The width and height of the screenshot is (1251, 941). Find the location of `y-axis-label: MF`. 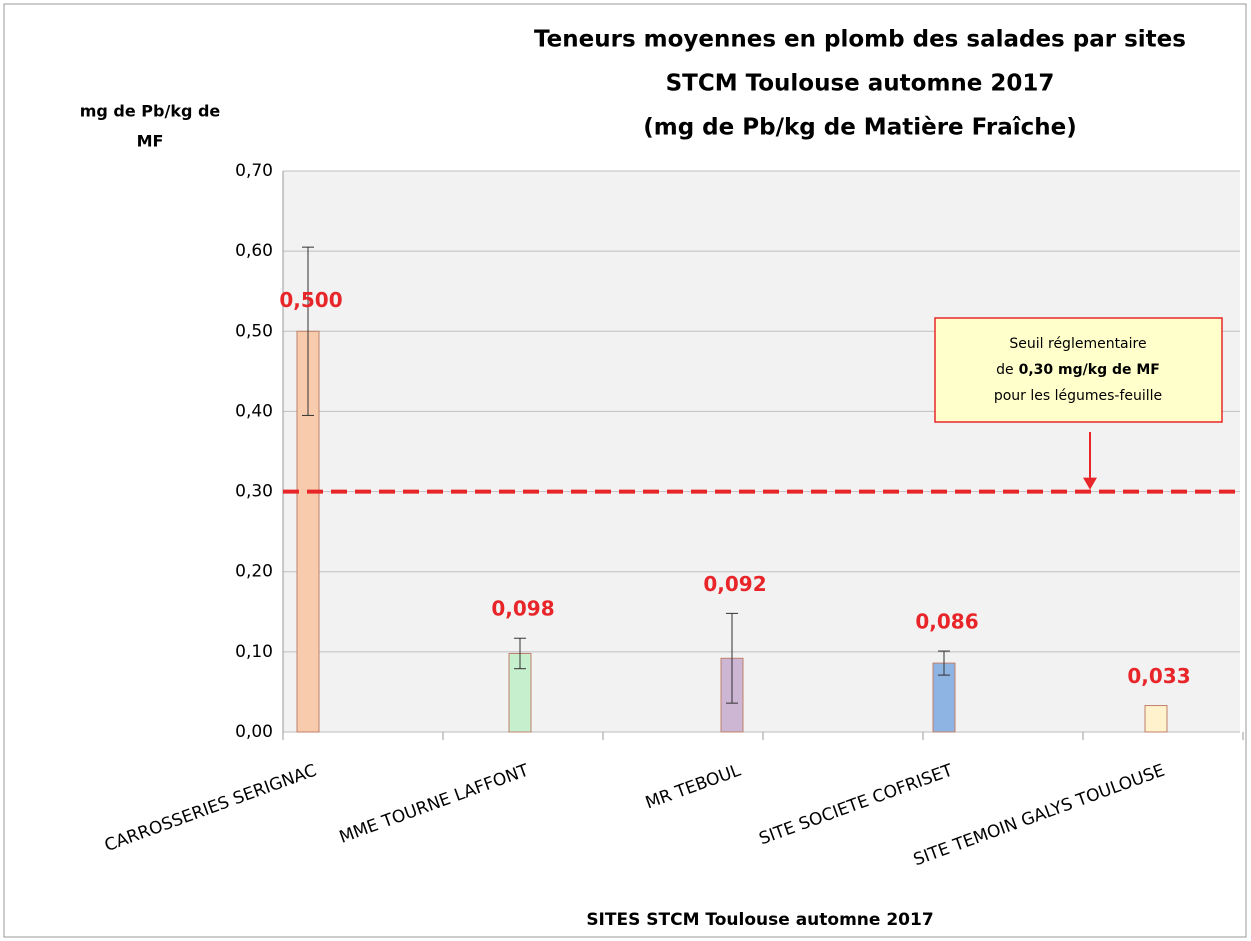

y-axis-label: MF is located at coordinates (150, 141).